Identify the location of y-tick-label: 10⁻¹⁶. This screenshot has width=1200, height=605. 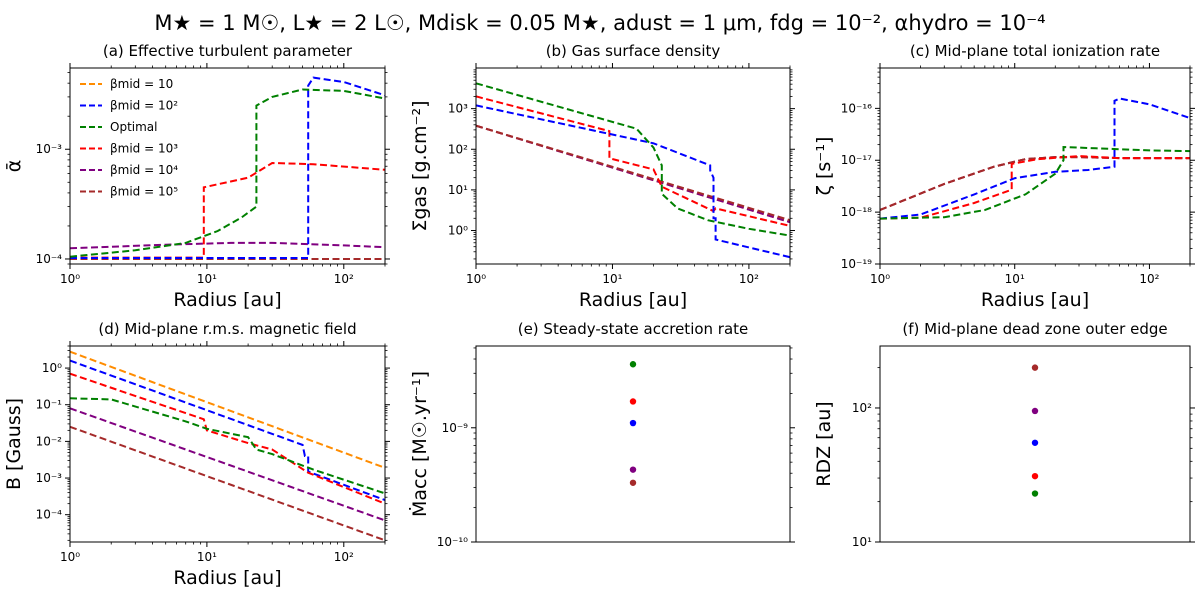
(856, 108).